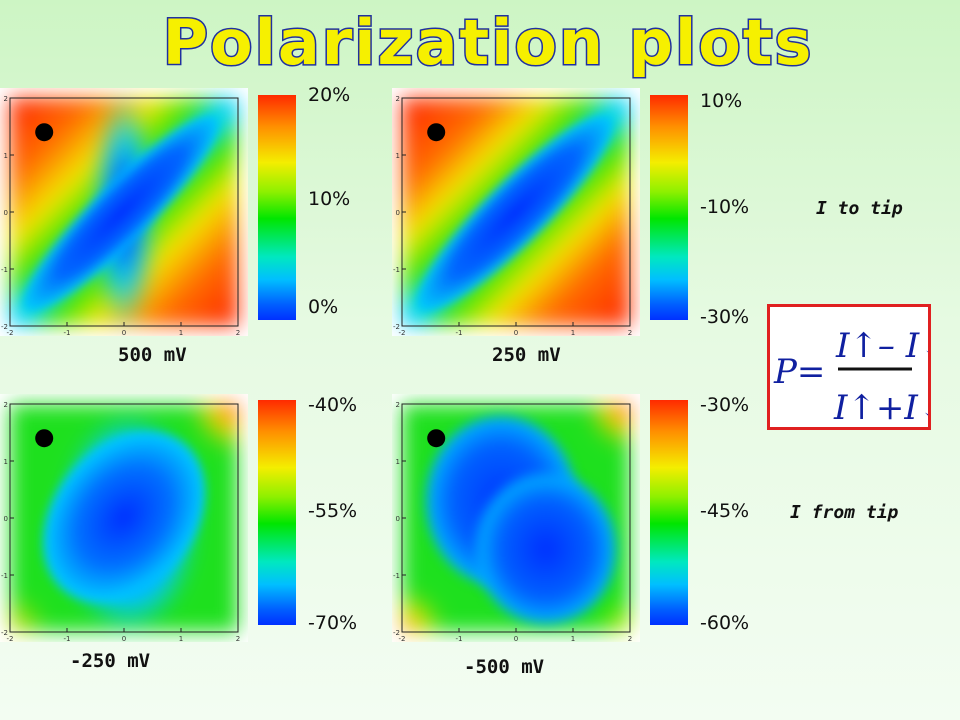  I want to click on colorbar-tick-minus250mv-1: -55%, so click(333, 511).